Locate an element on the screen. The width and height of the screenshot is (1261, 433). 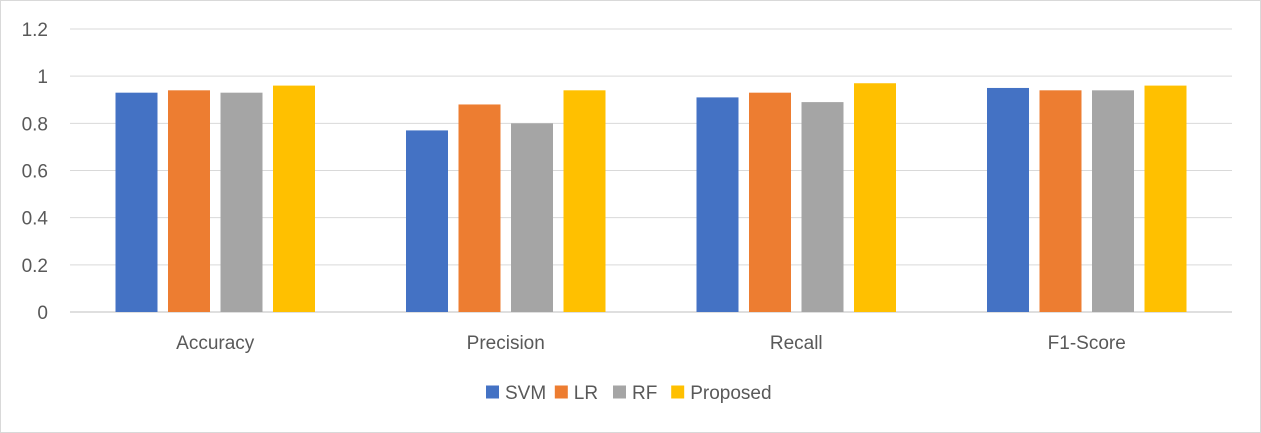
bar-proposed-accuracy is located at coordinates (294, 198).